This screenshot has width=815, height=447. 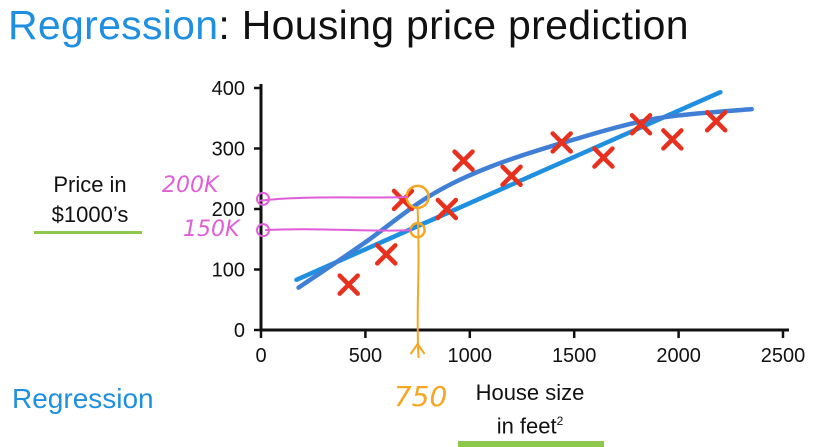 What do you see at coordinates (260, 356) in the screenshot?
I see `x-tick-label: 0` at bounding box center [260, 356].